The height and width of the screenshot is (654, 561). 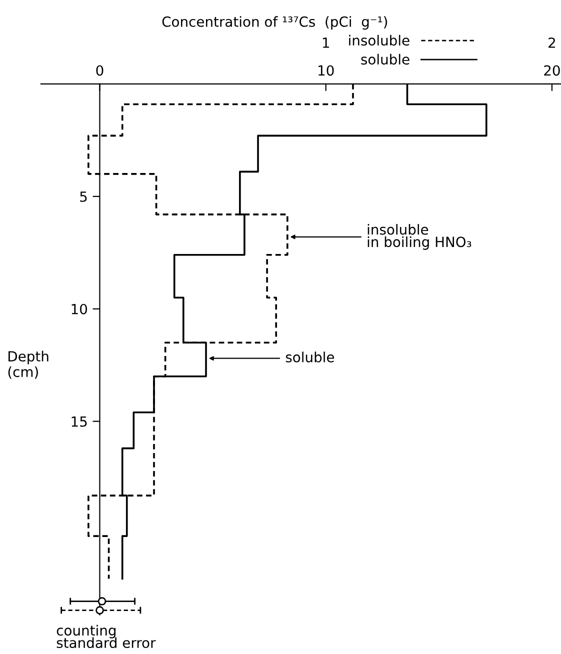 I want to click on y-tick-label: 5, so click(x=83, y=197).